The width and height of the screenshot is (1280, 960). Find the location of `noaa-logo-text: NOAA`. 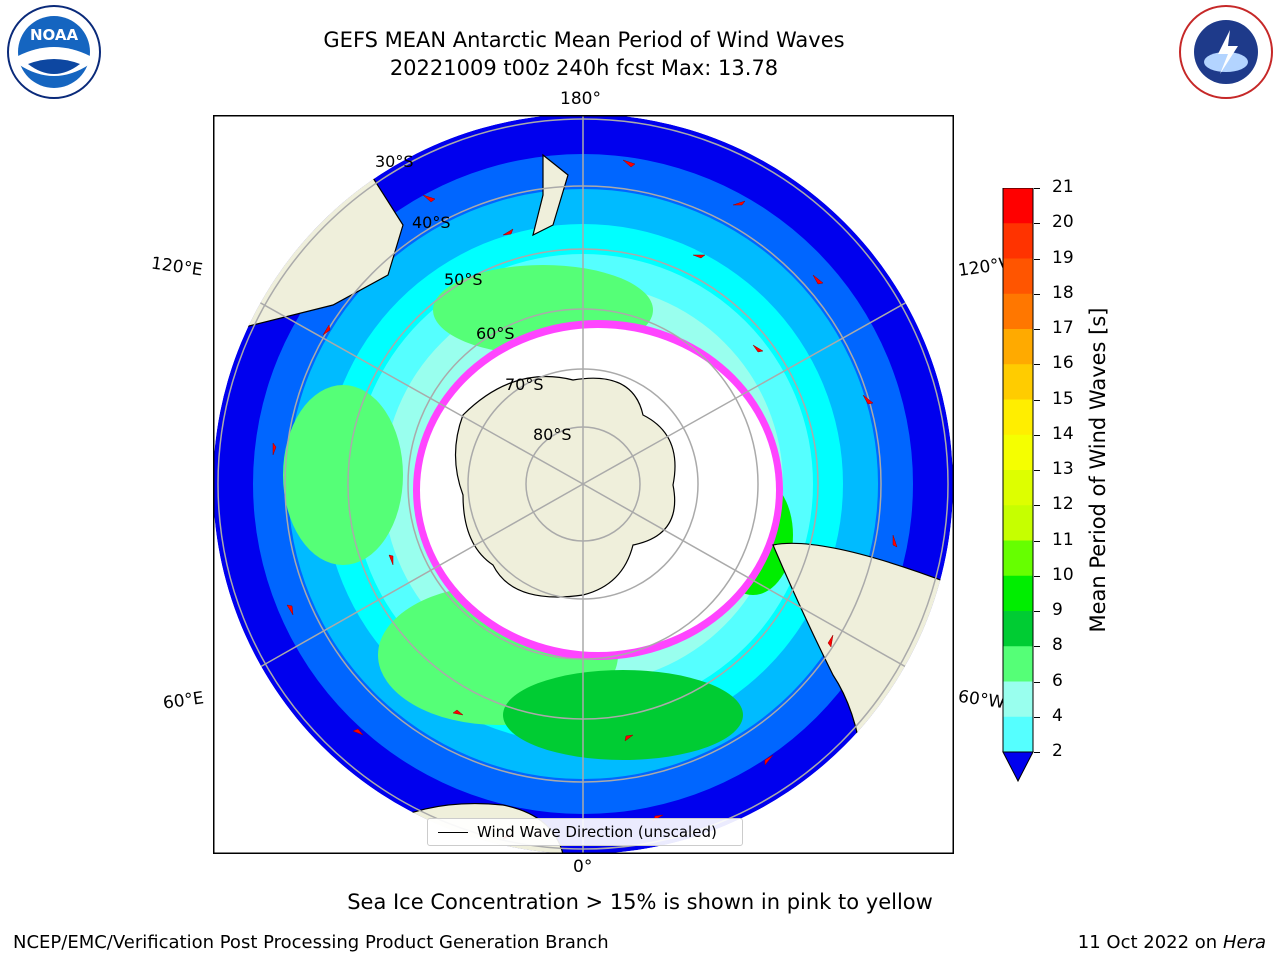

noaa-logo-text: NOAA is located at coordinates (54, 35).